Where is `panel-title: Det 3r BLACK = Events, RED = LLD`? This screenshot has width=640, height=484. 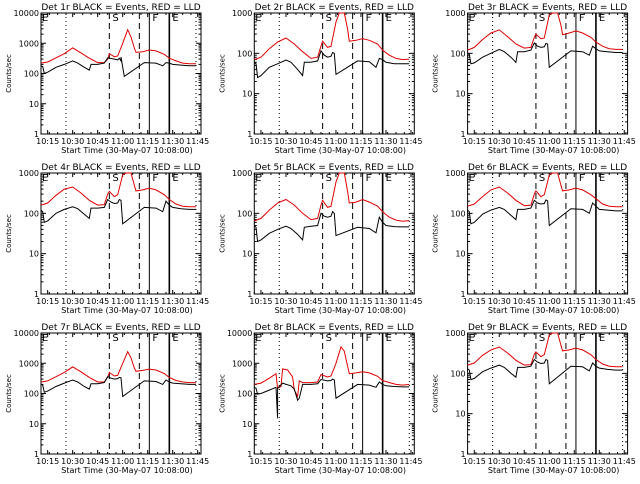
panel-title: Det 3r BLACK = Events, RED = LLD is located at coordinates (547, 8).